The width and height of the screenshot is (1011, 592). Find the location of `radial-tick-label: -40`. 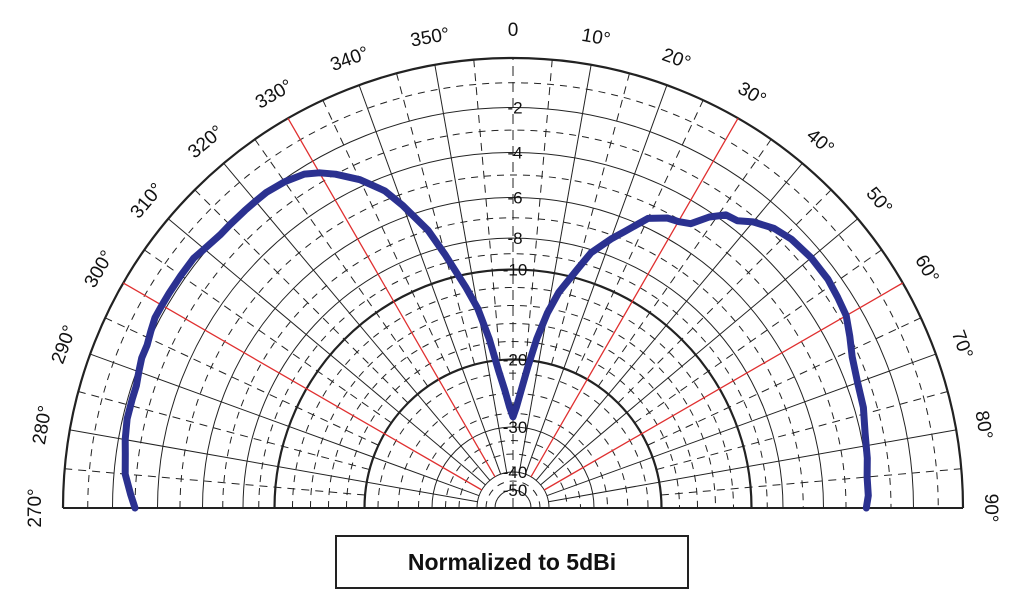

radial-tick-label: -40 is located at coordinates (515, 472).